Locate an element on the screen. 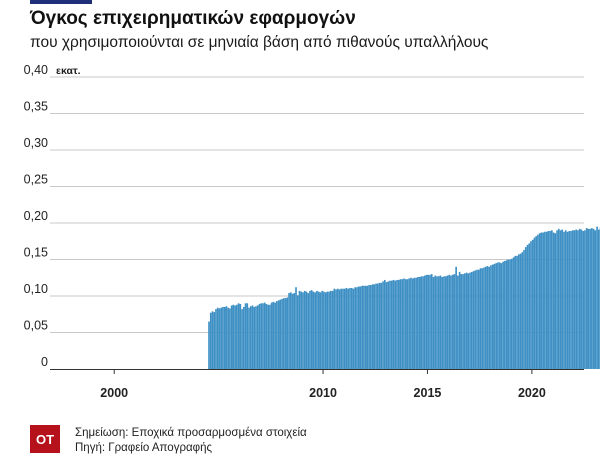 This screenshot has height=474, width=600. y-tick-label: 0,15 is located at coordinates (36, 253).